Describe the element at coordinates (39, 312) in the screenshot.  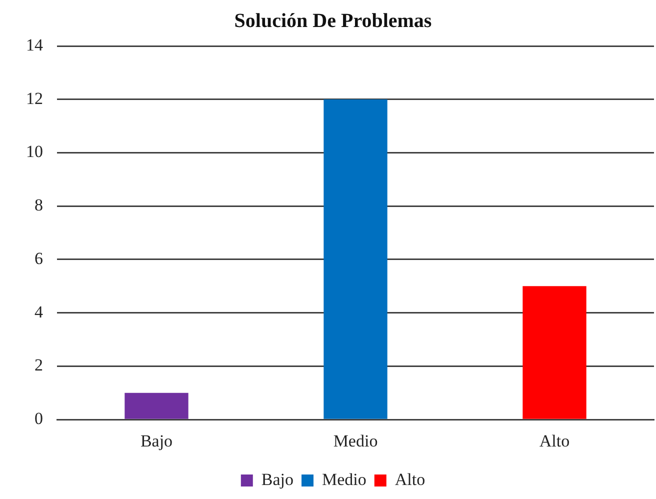
I see `y-tick-label: 4` at that location.